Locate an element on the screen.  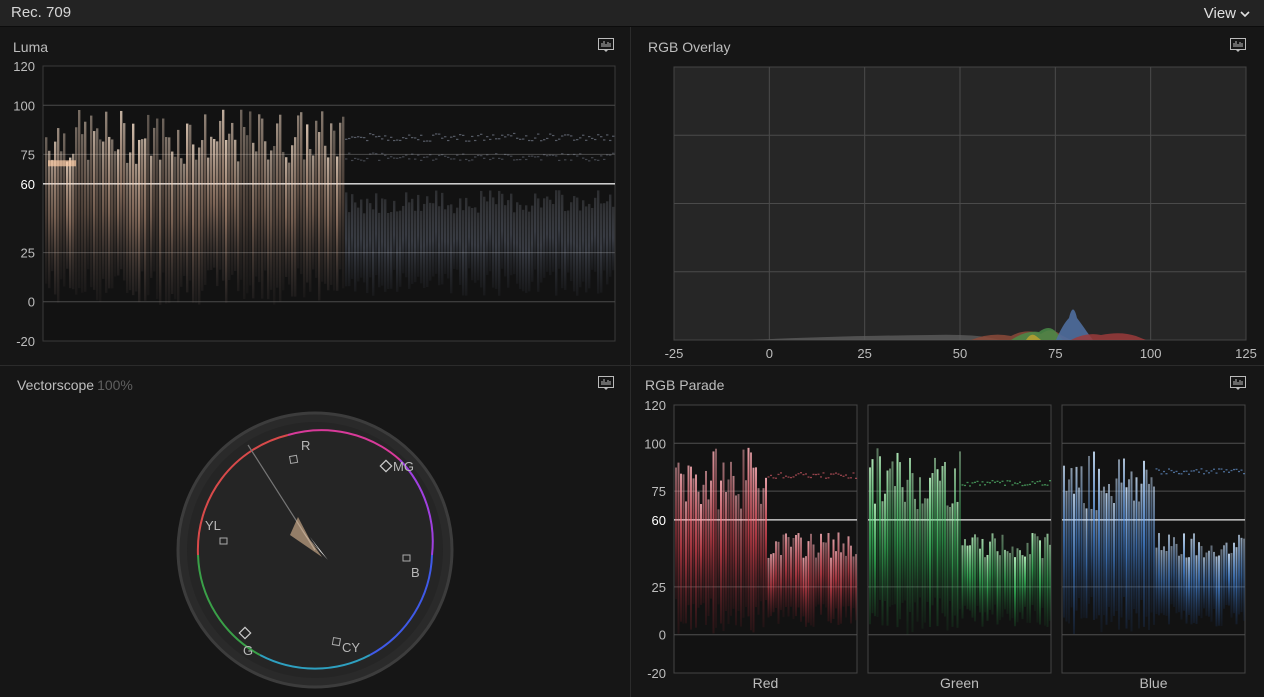
luma-tick-label: 60 is located at coordinates (28, 184).